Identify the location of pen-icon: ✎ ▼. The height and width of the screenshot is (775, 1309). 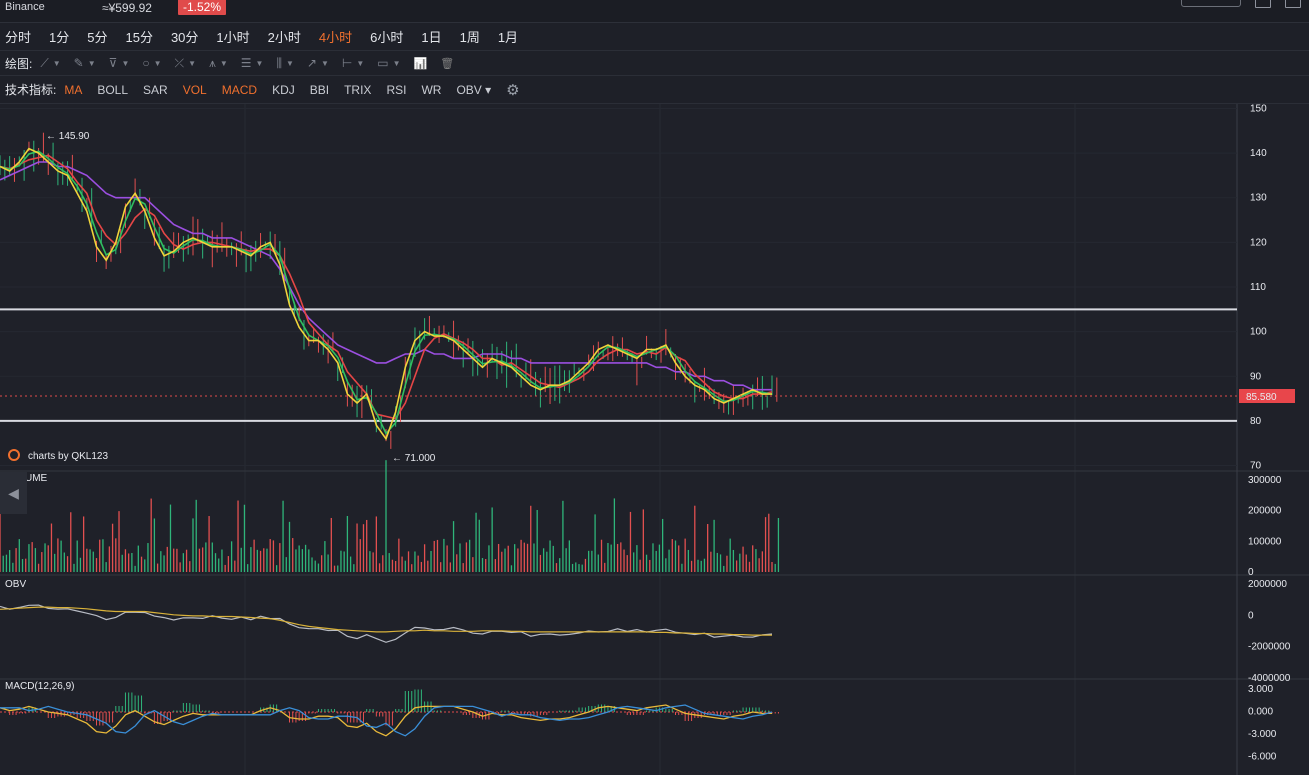
(84, 63).